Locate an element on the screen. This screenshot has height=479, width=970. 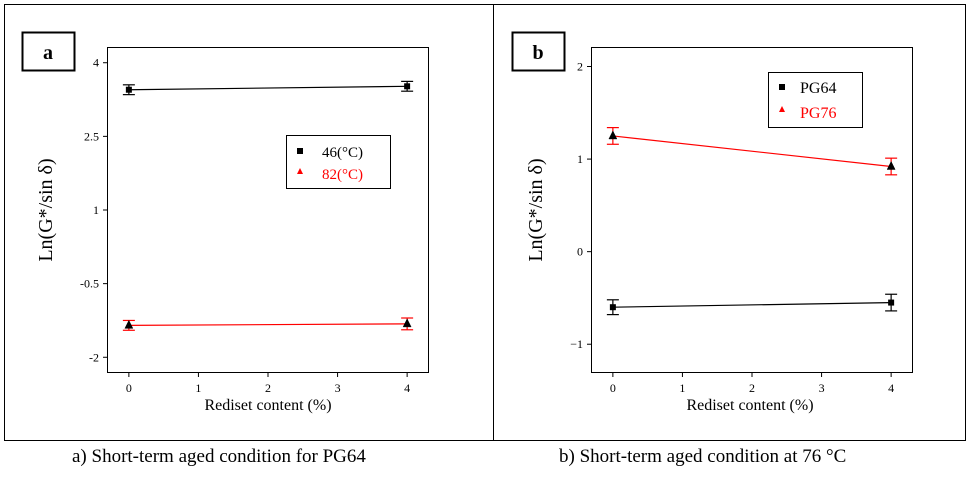
legend-a-entry-1: 46(°C) is located at coordinates (342, 153).